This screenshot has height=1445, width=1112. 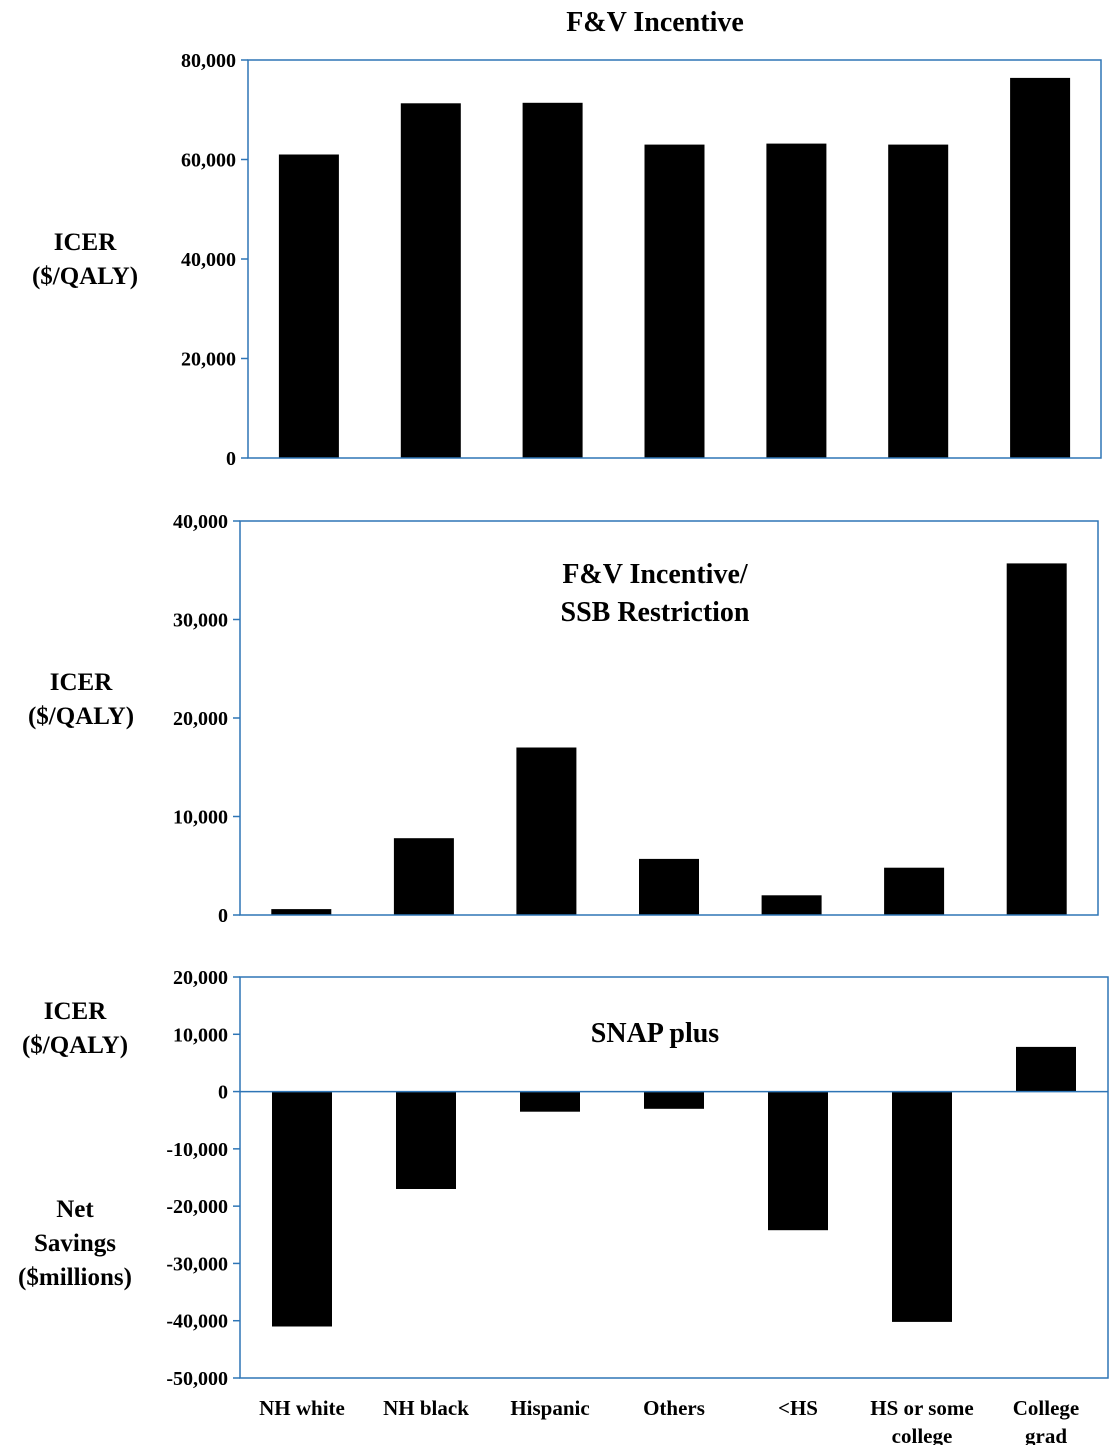 What do you see at coordinates (208, 161) in the screenshot?
I see `y-tick-label: 60,000` at bounding box center [208, 161].